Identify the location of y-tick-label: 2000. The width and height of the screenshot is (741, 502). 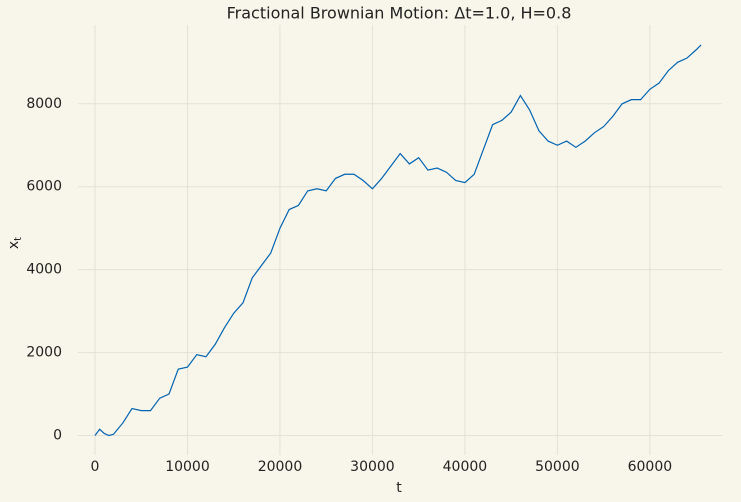
(44, 353).